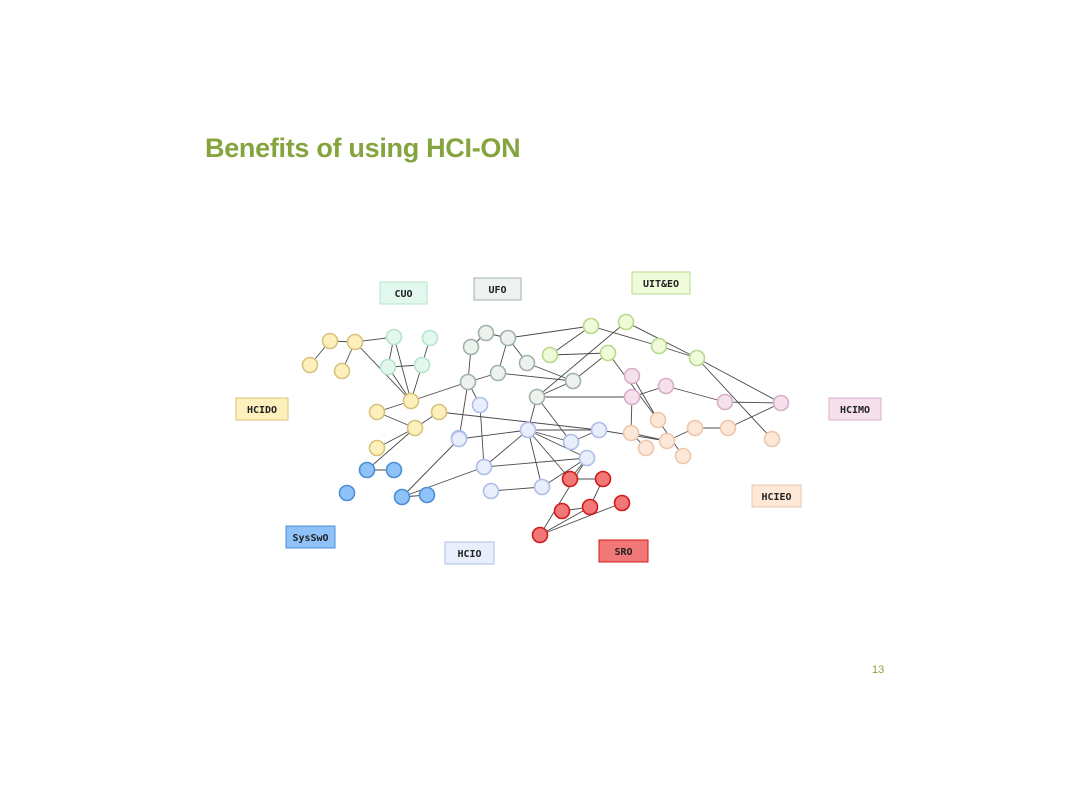  What do you see at coordinates (570, 340) in the screenshot?
I see `edge-n23-n22` at bounding box center [570, 340].